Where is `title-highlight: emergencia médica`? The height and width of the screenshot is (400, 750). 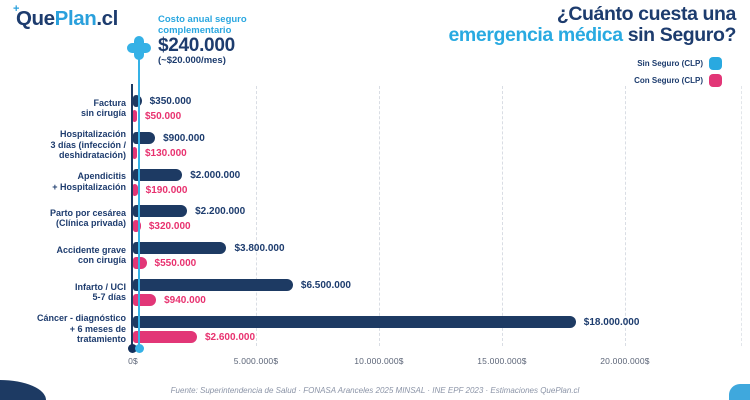
title-highlight: emergencia médica is located at coordinates (535, 35).